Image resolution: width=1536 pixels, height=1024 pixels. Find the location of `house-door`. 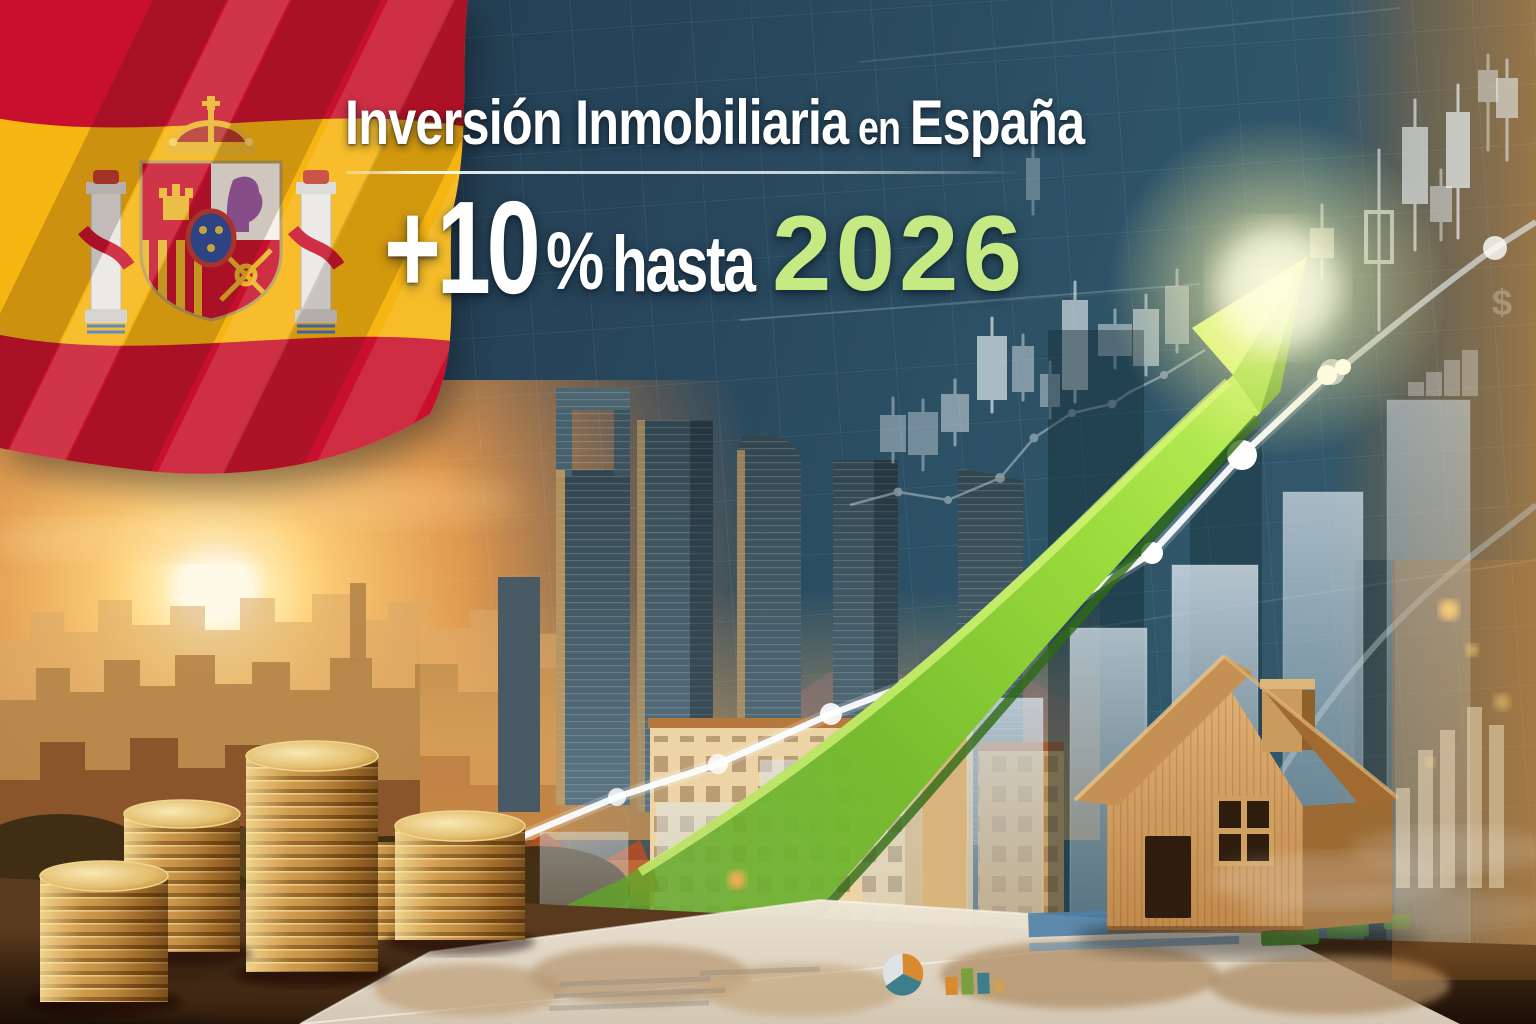

house-door is located at coordinates (1168, 877).